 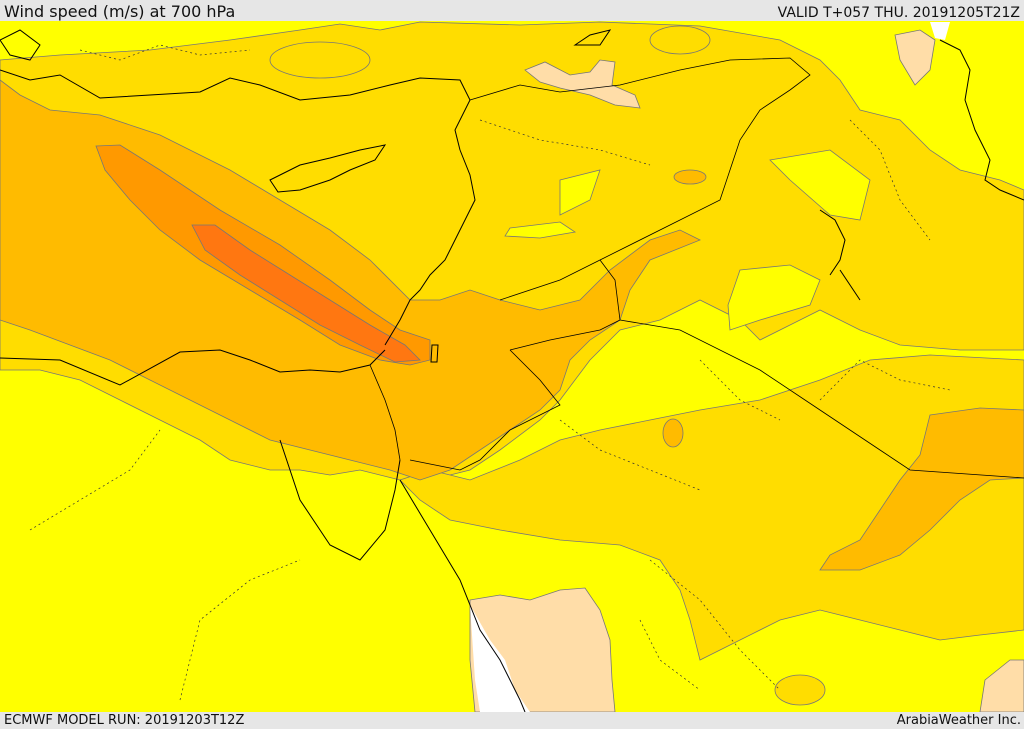 What do you see at coordinates (124, 720) in the screenshot?
I see `model-run-label: ECMWF MODEL RUN: 20191203T12Z` at bounding box center [124, 720].